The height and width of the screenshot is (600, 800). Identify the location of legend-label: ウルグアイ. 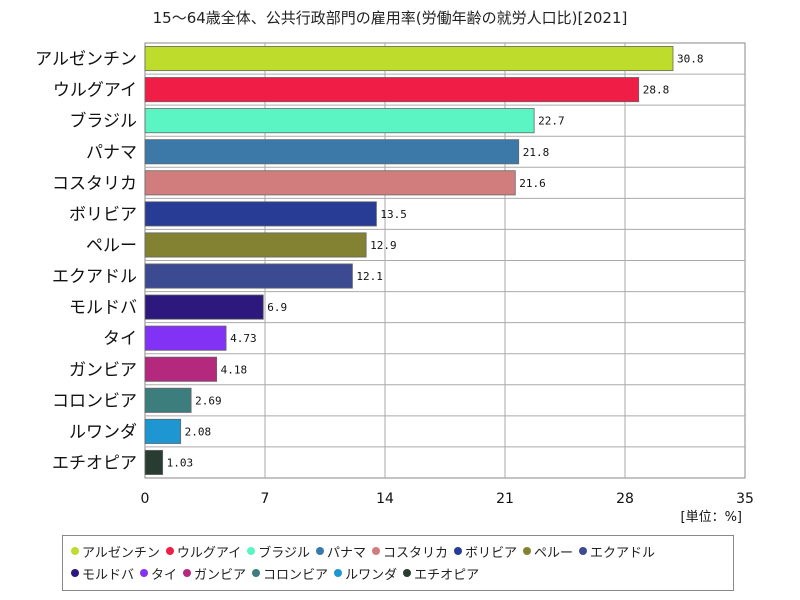
(209, 553).